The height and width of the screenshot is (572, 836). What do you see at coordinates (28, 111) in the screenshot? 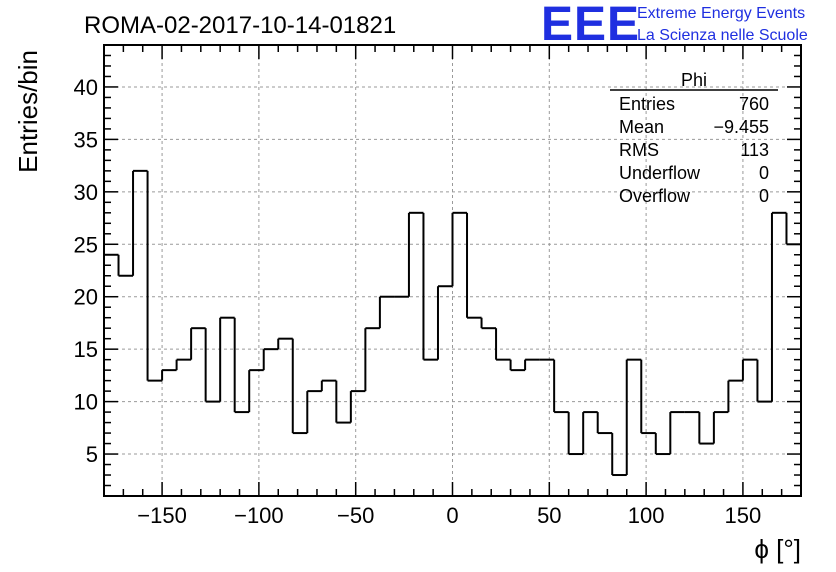
I see `y-axis-title: Entries/bin` at bounding box center [28, 111].